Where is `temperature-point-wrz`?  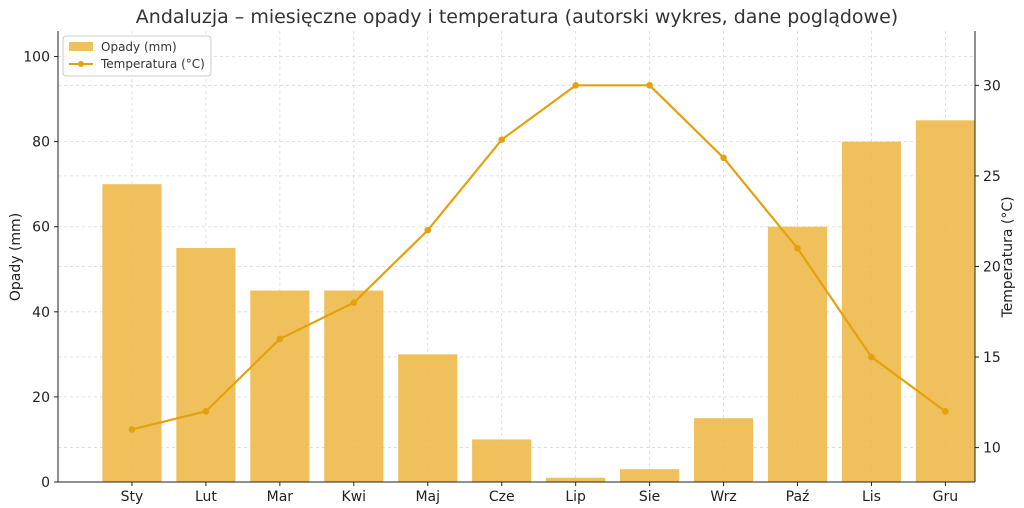
temperature-point-wrz is located at coordinates (723, 158).